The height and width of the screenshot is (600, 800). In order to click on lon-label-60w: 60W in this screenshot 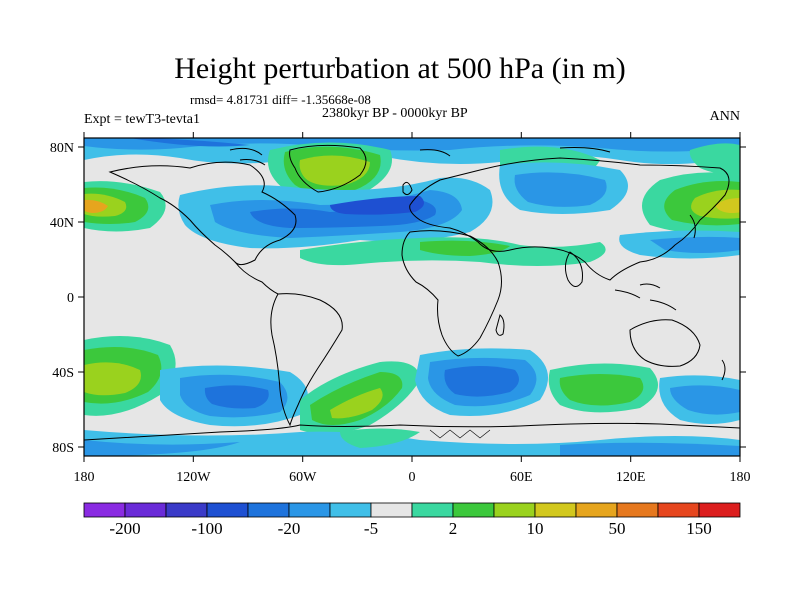, I will do `click(303, 477)`.